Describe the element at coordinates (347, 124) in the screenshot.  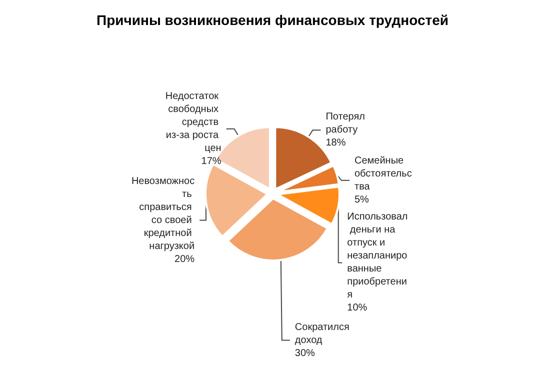
I see `slice-label: Потерял работу` at that location.